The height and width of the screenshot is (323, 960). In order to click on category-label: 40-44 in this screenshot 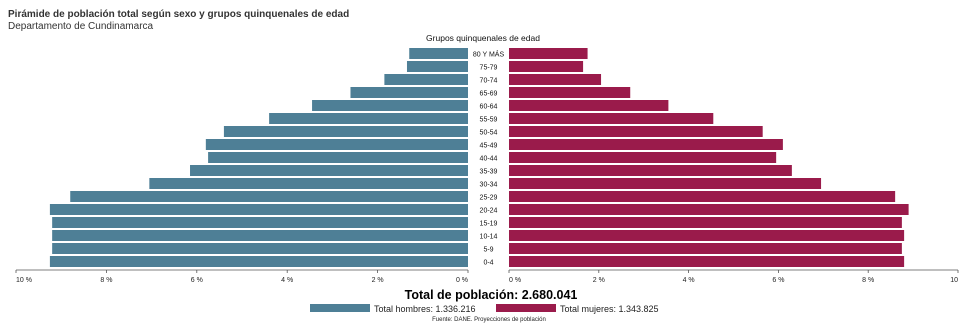, I will do `click(489, 159)`.